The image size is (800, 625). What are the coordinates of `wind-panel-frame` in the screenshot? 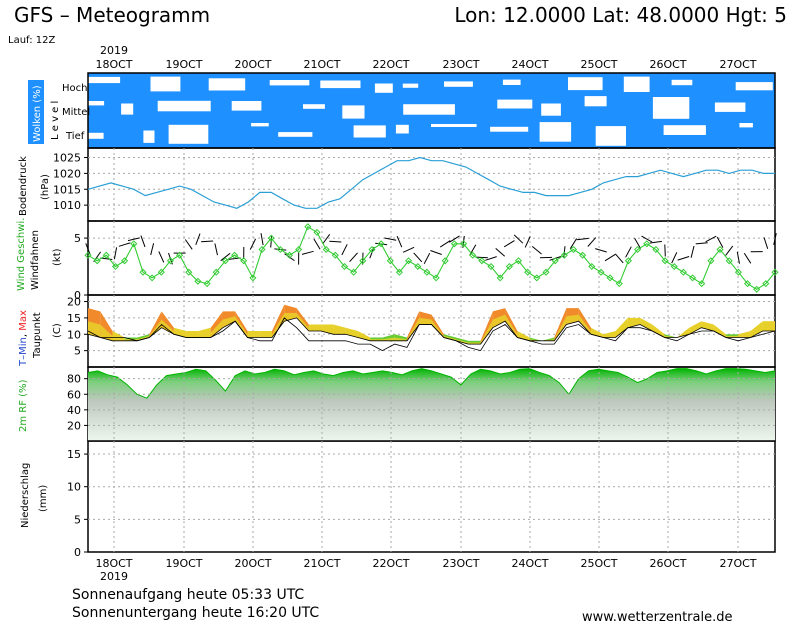 It's located at (431, 258).